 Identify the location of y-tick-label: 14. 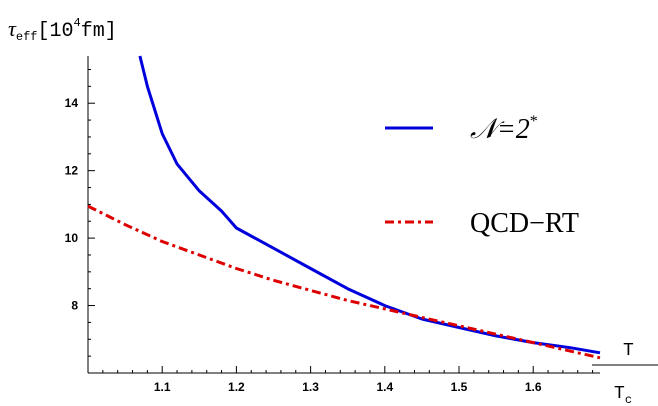
(72, 103).